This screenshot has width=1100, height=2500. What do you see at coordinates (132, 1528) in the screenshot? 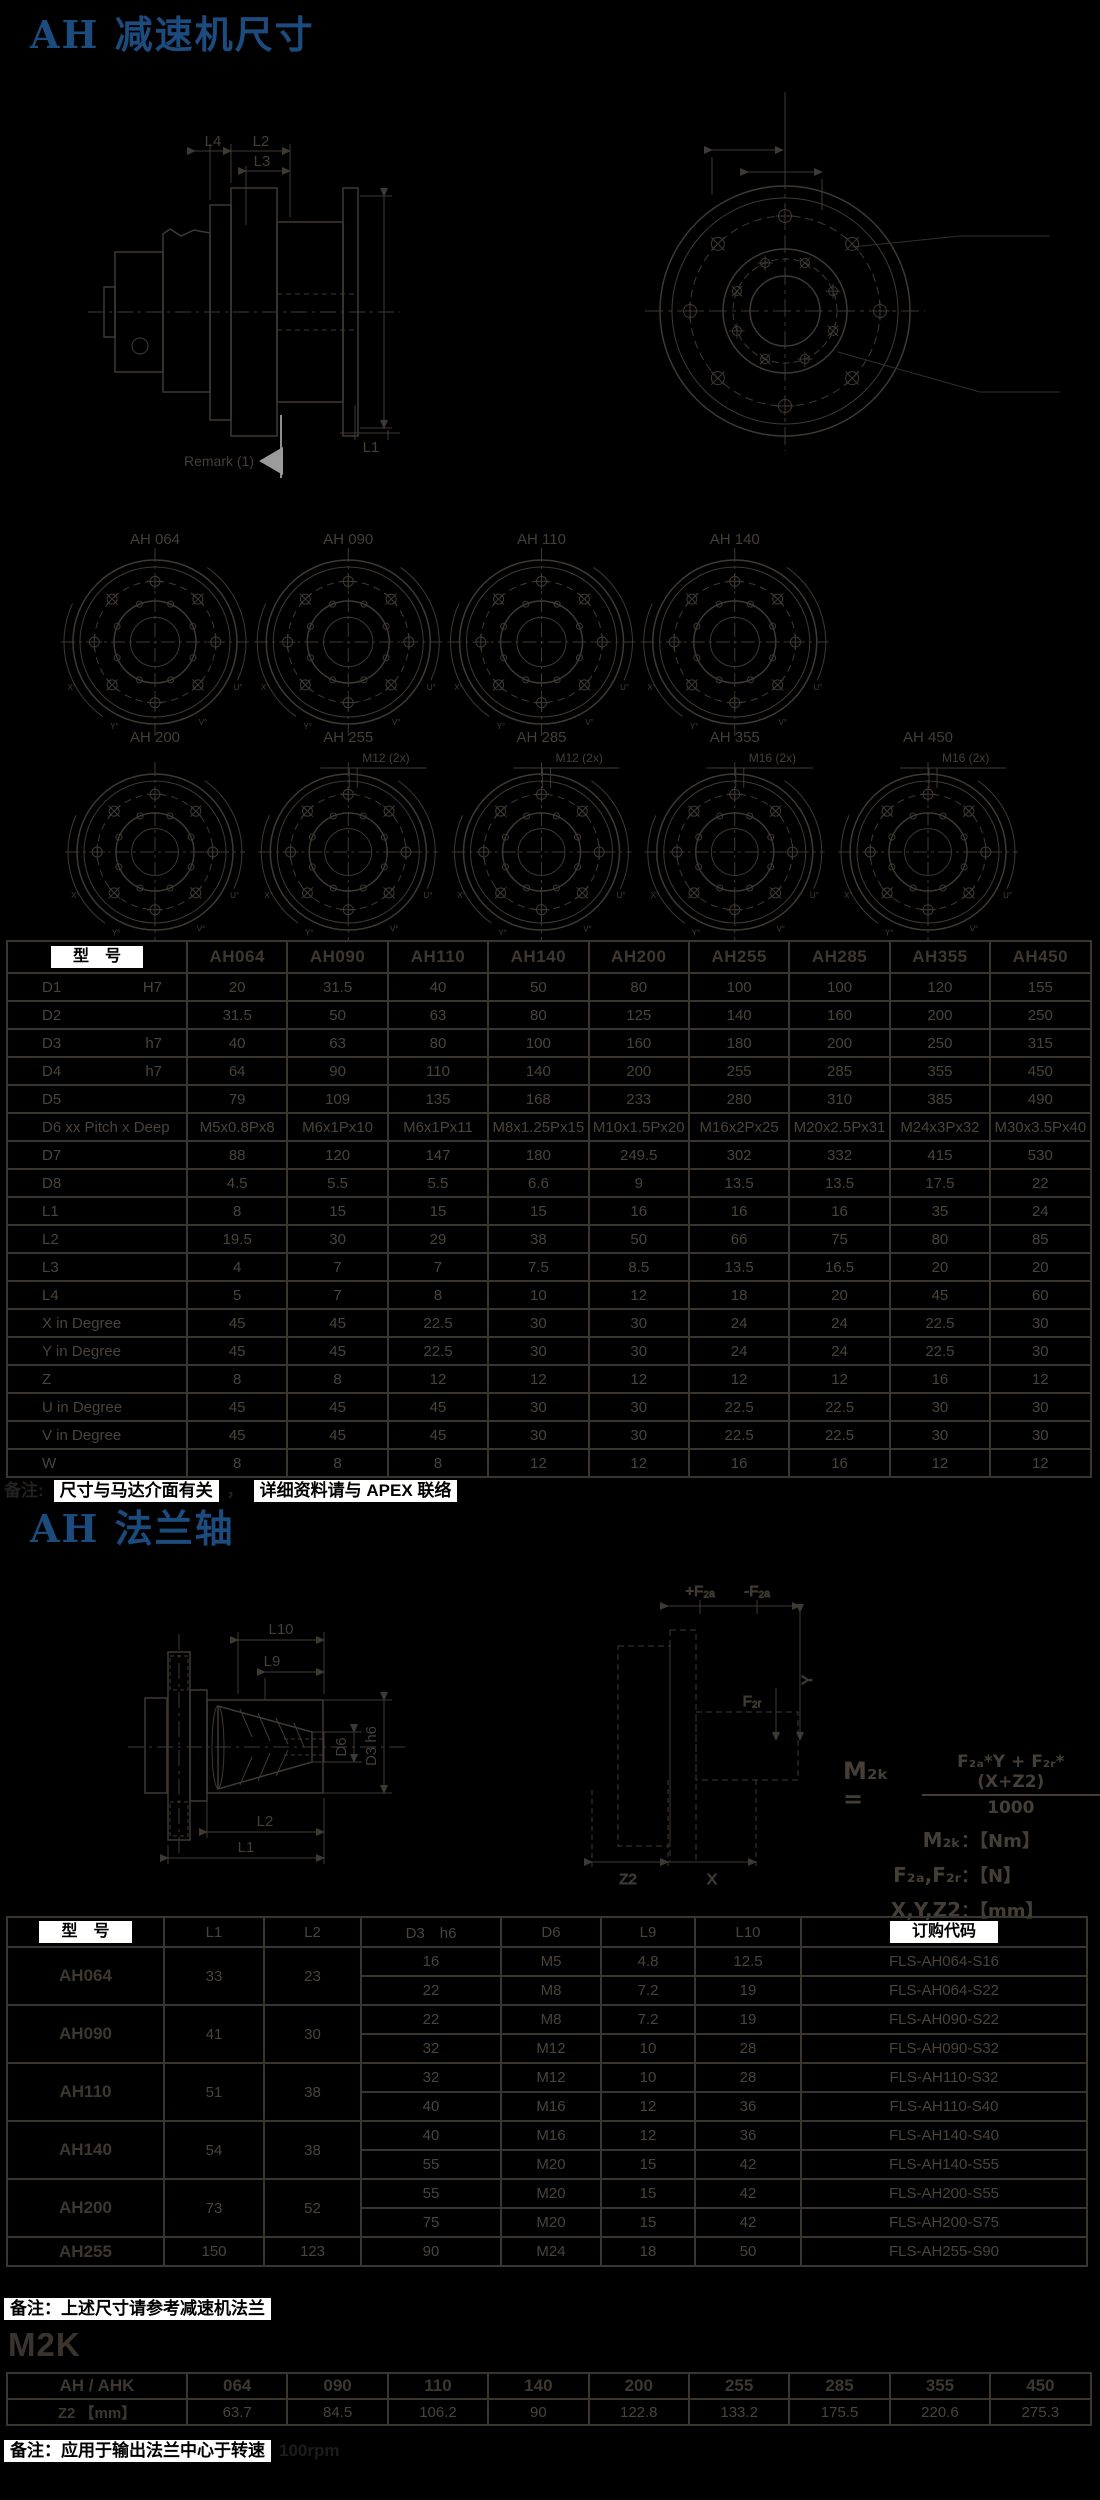
I see `section-title-flange-shaft: AH 法兰轴` at bounding box center [132, 1528].